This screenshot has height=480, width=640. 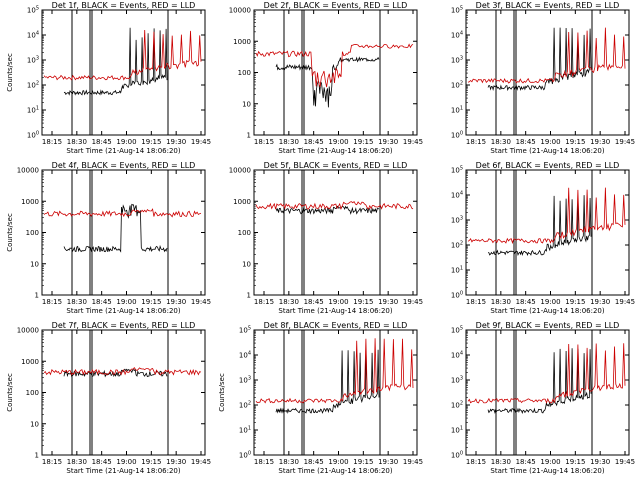 I want to click on y-tick-label: 1, so click(x=37, y=296).